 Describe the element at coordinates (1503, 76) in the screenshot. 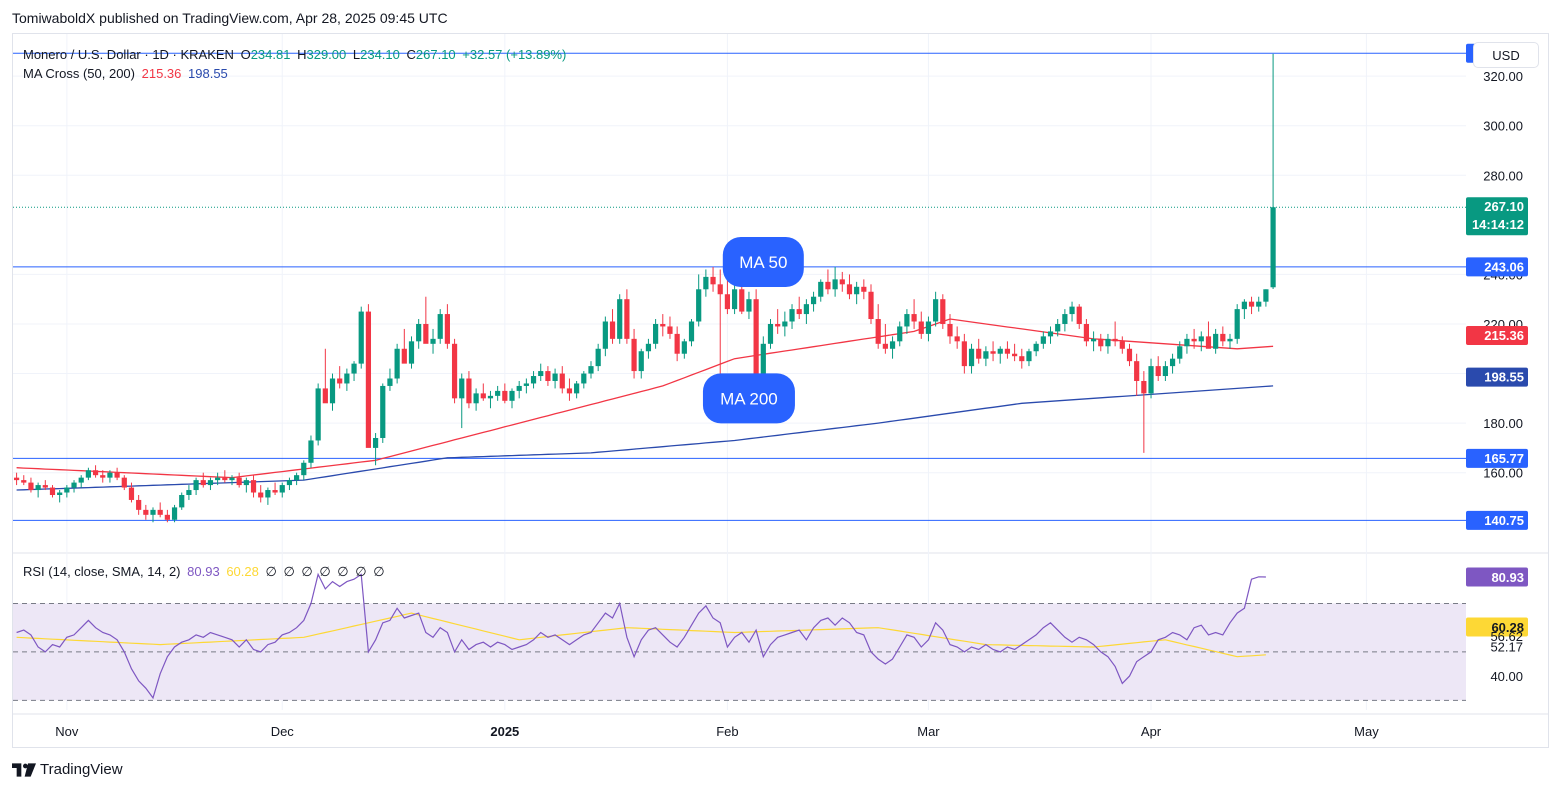

I see `price-tick-label: 320.00` at that location.